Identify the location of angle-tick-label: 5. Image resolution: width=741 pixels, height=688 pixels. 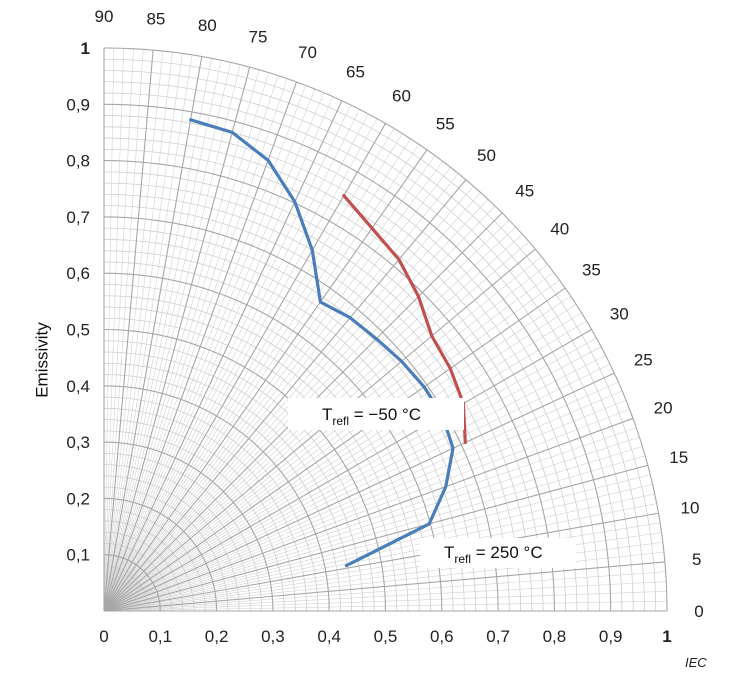
(696, 559).